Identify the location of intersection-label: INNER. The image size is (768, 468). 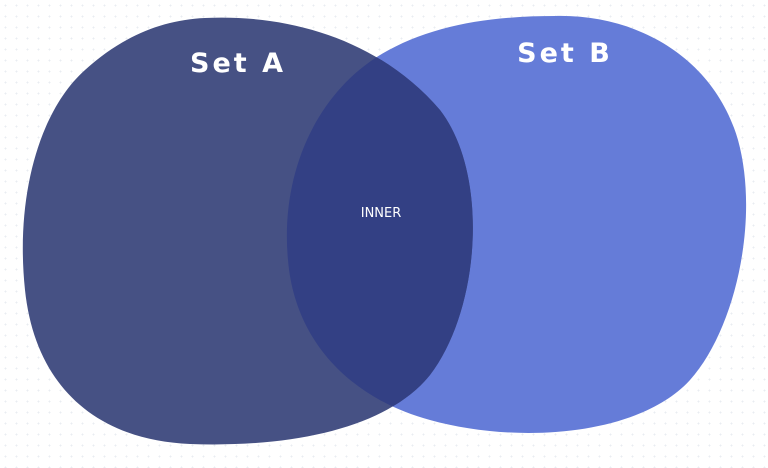
(381, 213).